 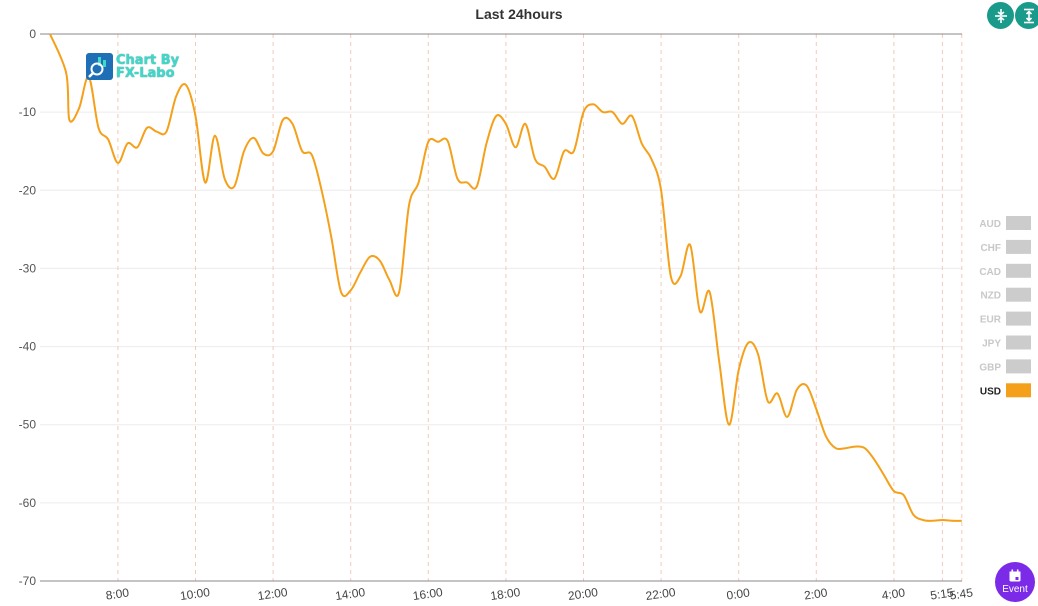 I want to click on legend-swatch-eur, so click(x=1018, y=318).